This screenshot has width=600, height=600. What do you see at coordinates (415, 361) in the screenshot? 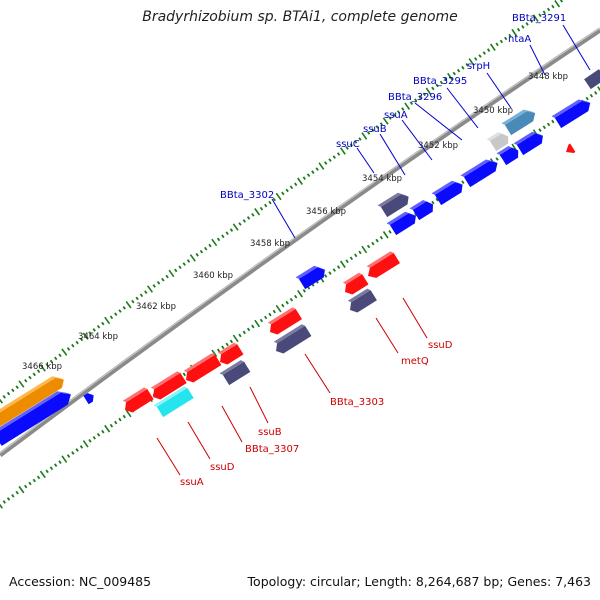
I see `gene-label-metQ: metQ` at bounding box center [415, 361].